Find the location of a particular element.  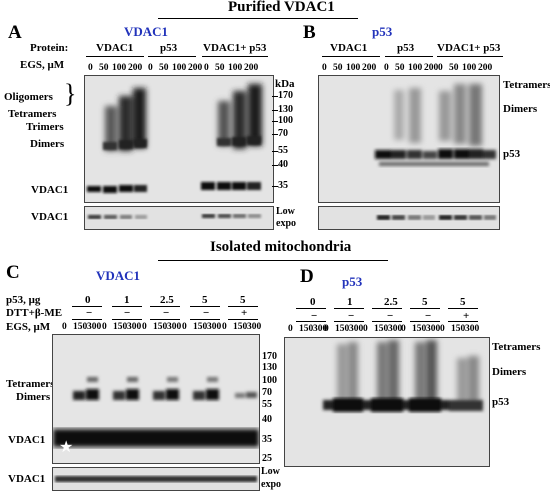

marker-a-0: 170 is located at coordinates (285, 95).